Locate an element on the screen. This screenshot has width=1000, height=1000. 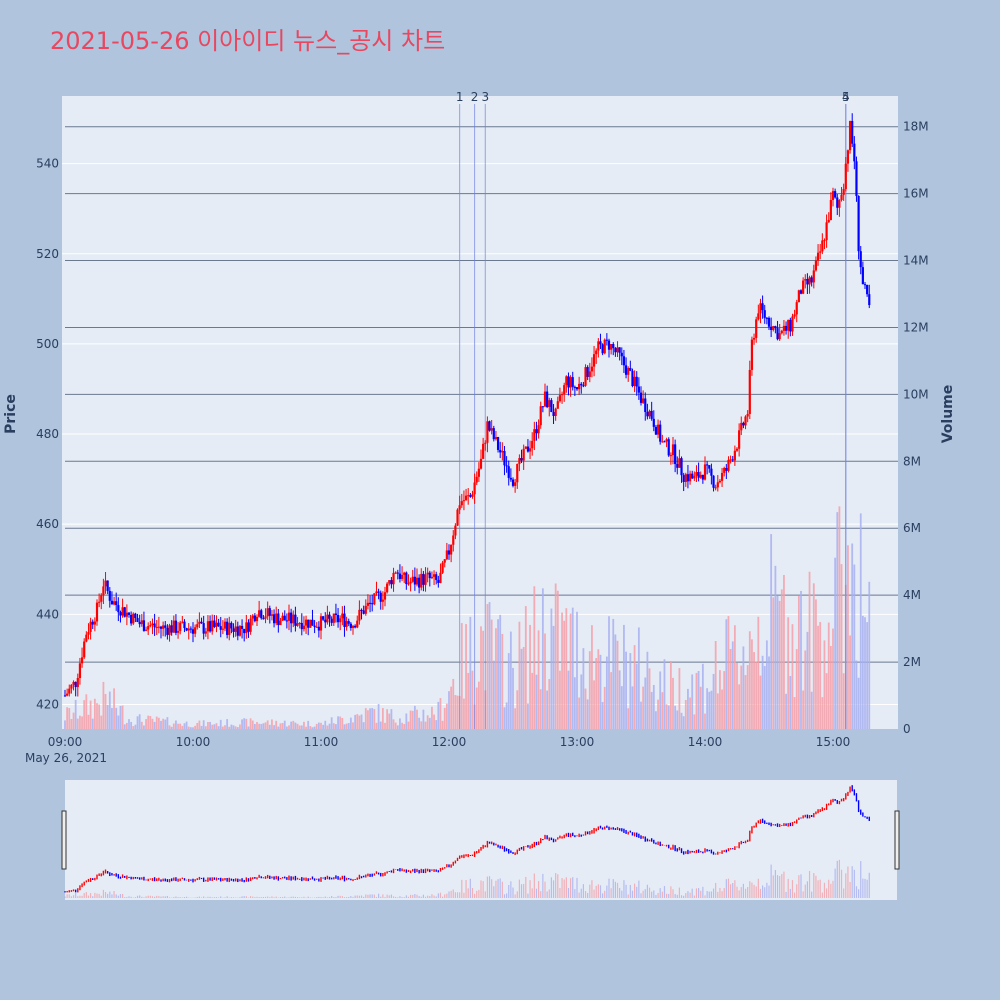
time-tick-label: 10:00 is located at coordinates (193, 742).